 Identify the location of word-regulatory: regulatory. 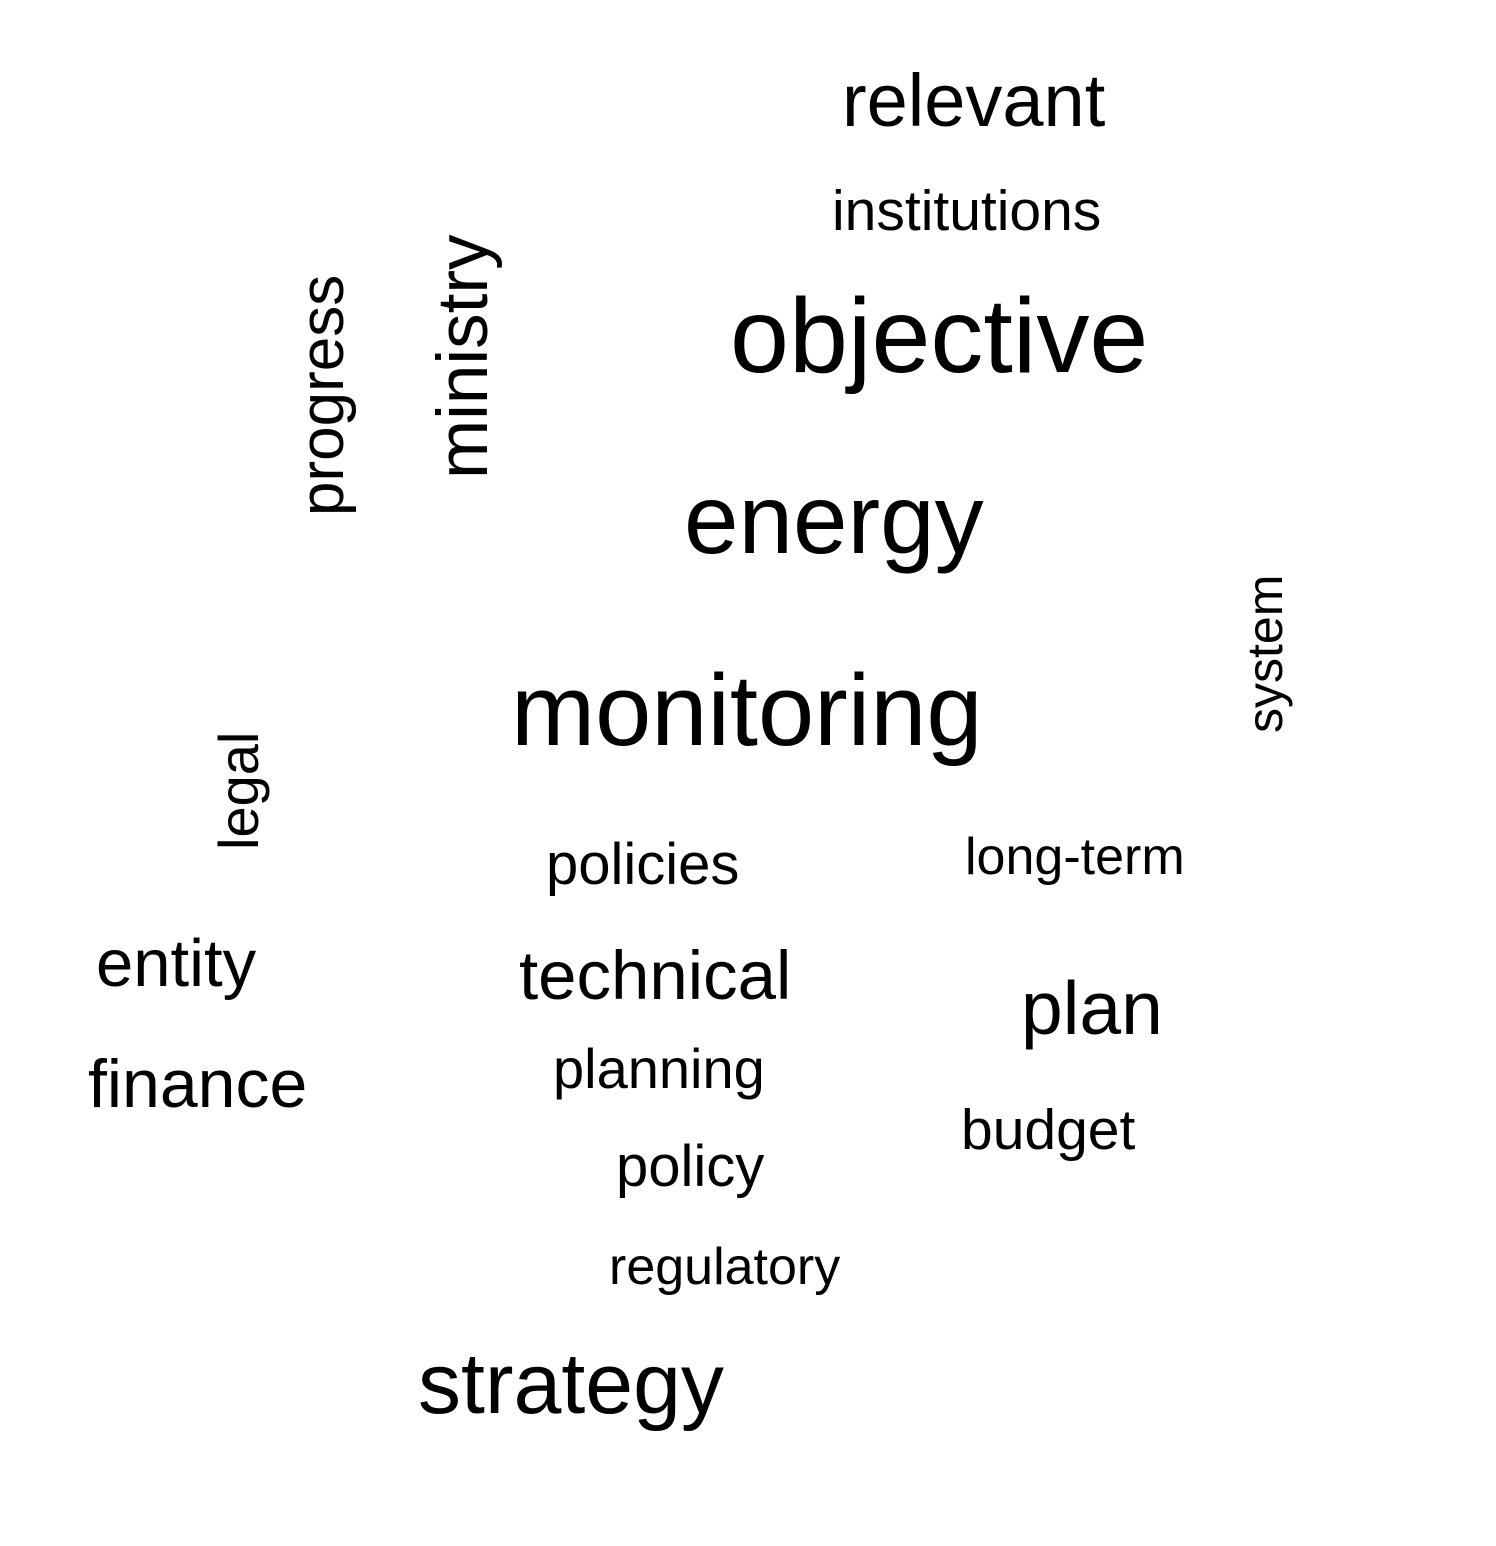
(724, 1267).